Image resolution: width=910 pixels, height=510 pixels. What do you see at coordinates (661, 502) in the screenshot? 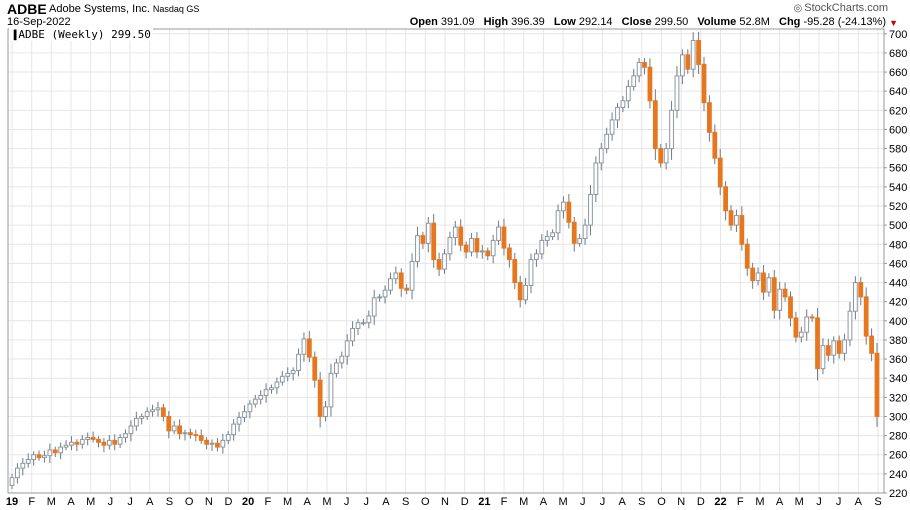
I see `x-tick-label: O` at bounding box center [661, 502].